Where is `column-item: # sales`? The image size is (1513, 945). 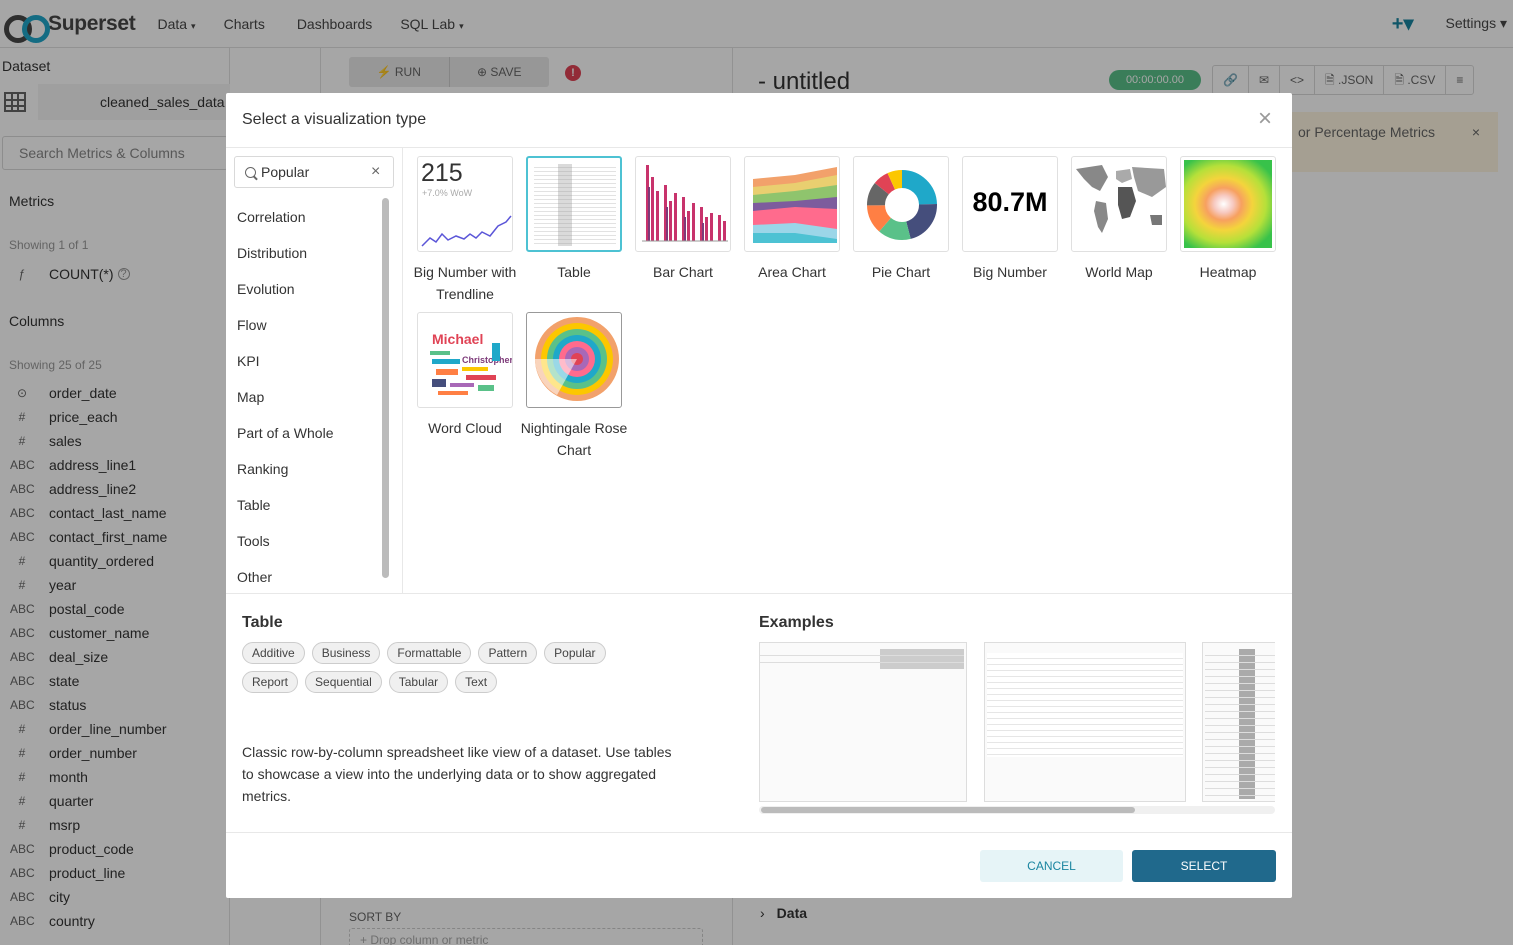
column-item: # sales is located at coordinates (83, 441).